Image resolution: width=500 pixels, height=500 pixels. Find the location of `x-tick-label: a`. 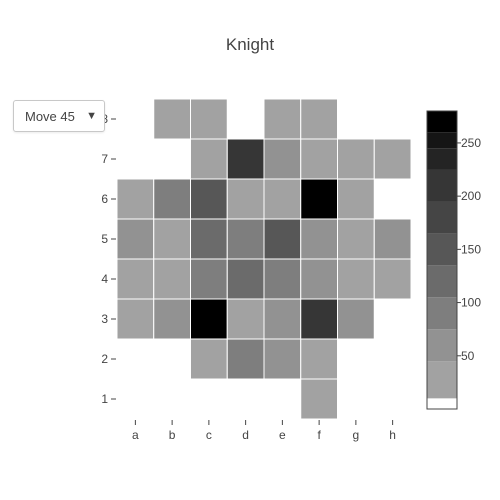

x-tick-label: a is located at coordinates (135, 435).